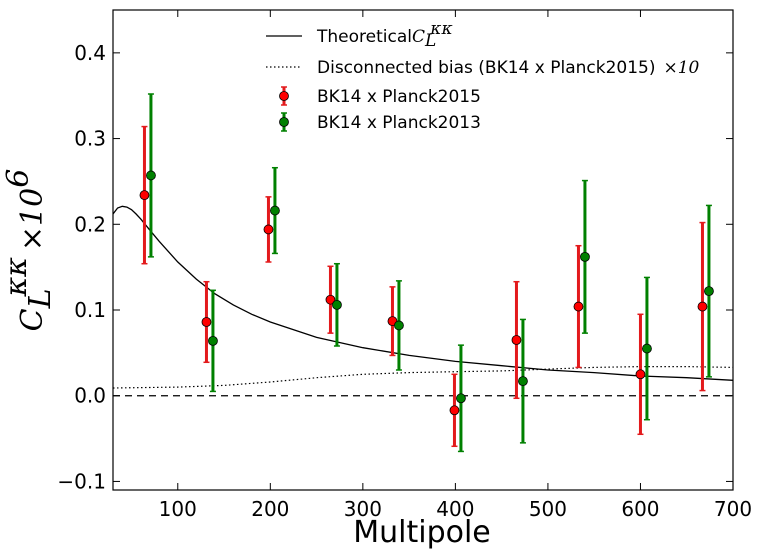 The height and width of the screenshot is (558, 762). What do you see at coordinates (640, 509) in the screenshot?
I see `x-tick-label: 600` at bounding box center [640, 509].